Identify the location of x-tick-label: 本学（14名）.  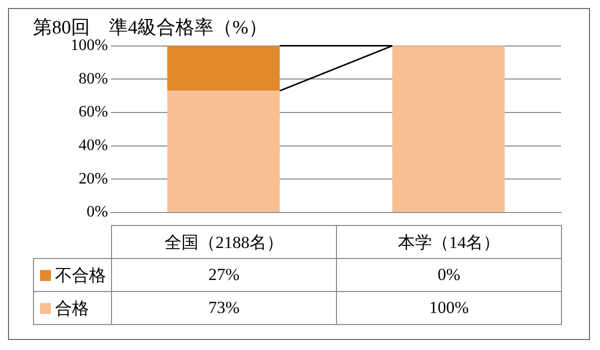
(449, 242).